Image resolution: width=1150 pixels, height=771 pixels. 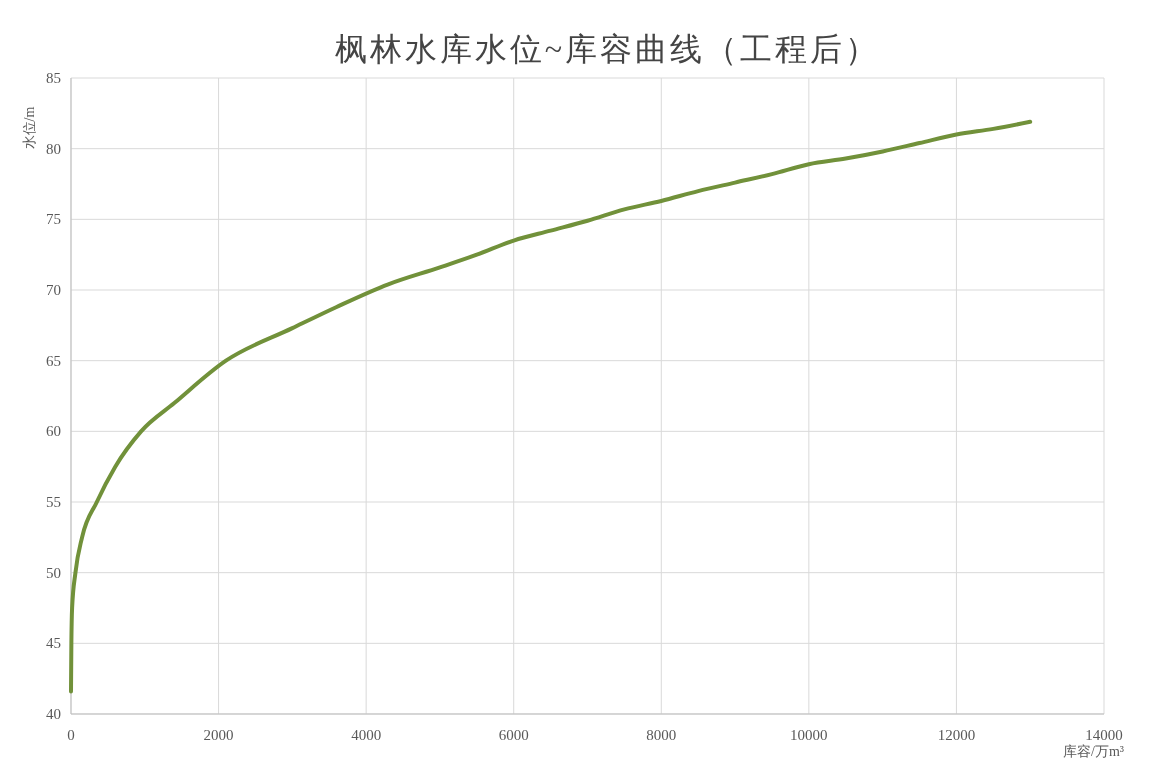 What do you see at coordinates (513, 735) in the screenshot?
I see `x-tick-label: 6000` at bounding box center [513, 735].